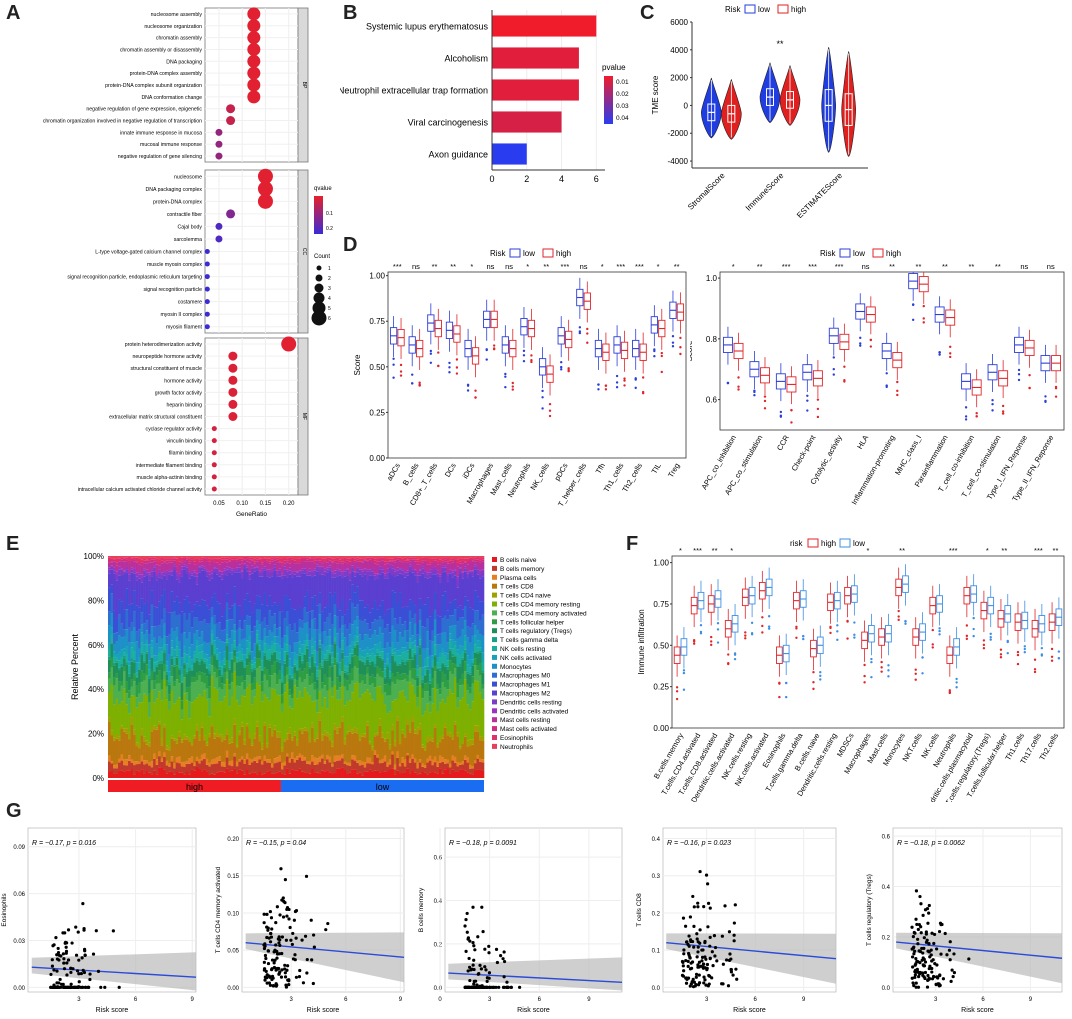 The image size is (1072, 1019). I want to click on legend-count-label: 2, so click(329, 279).